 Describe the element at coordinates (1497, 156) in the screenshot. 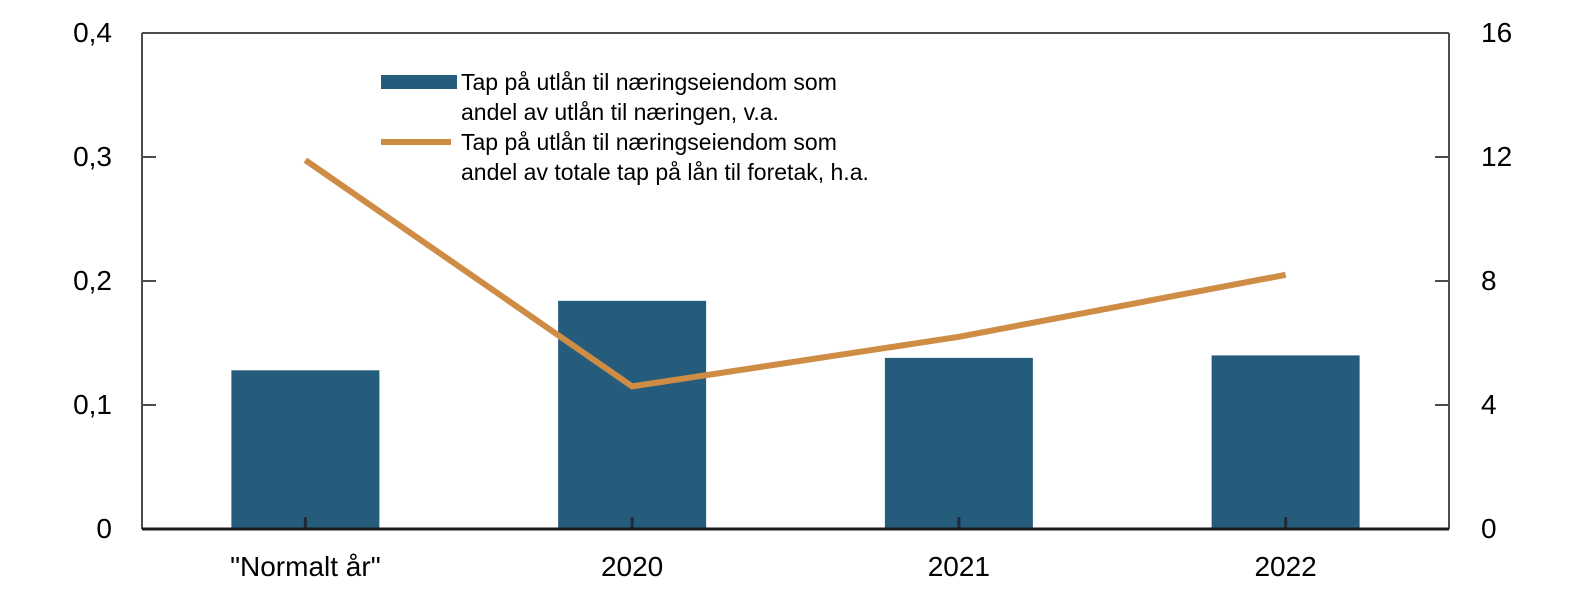

I see `y-right-tick-label-12: 12` at that location.